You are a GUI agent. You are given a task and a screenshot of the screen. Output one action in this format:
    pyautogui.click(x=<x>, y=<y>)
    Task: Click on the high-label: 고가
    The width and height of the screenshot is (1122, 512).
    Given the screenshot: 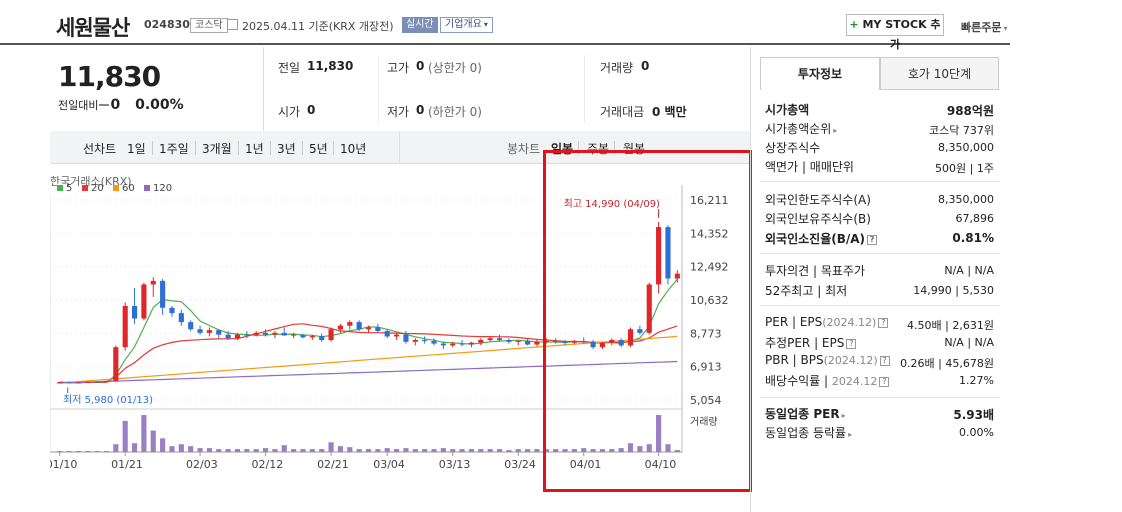 What is the action you would take?
    pyautogui.click(x=398, y=68)
    